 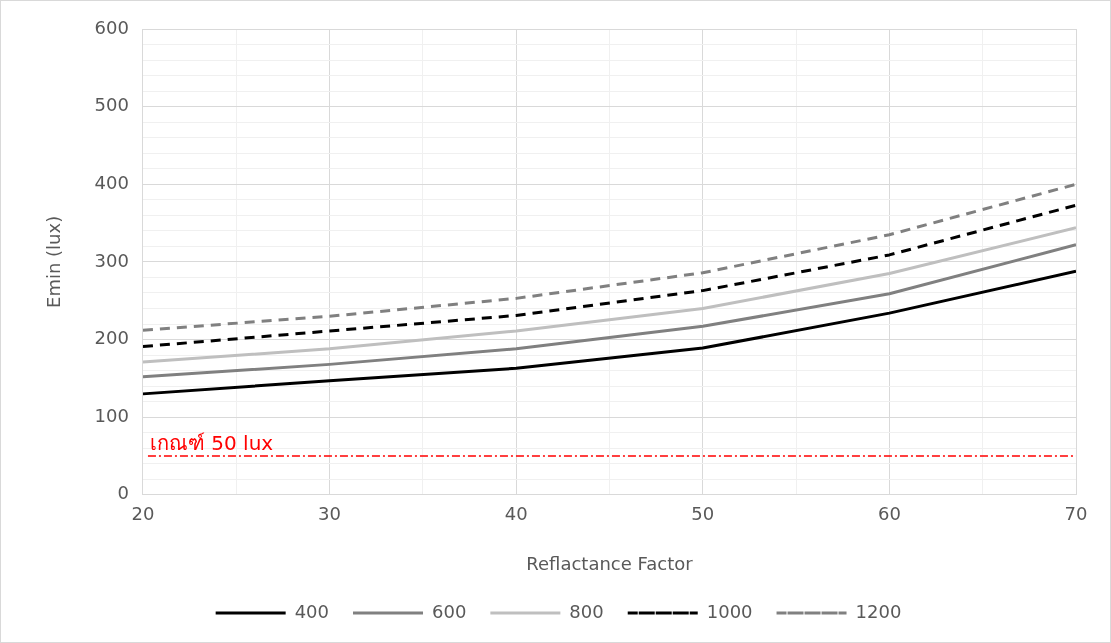 What do you see at coordinates (54, 261) in the screenshot?
I see `y-axis-title: Emin (lux)` at bounding box center [54, 261].